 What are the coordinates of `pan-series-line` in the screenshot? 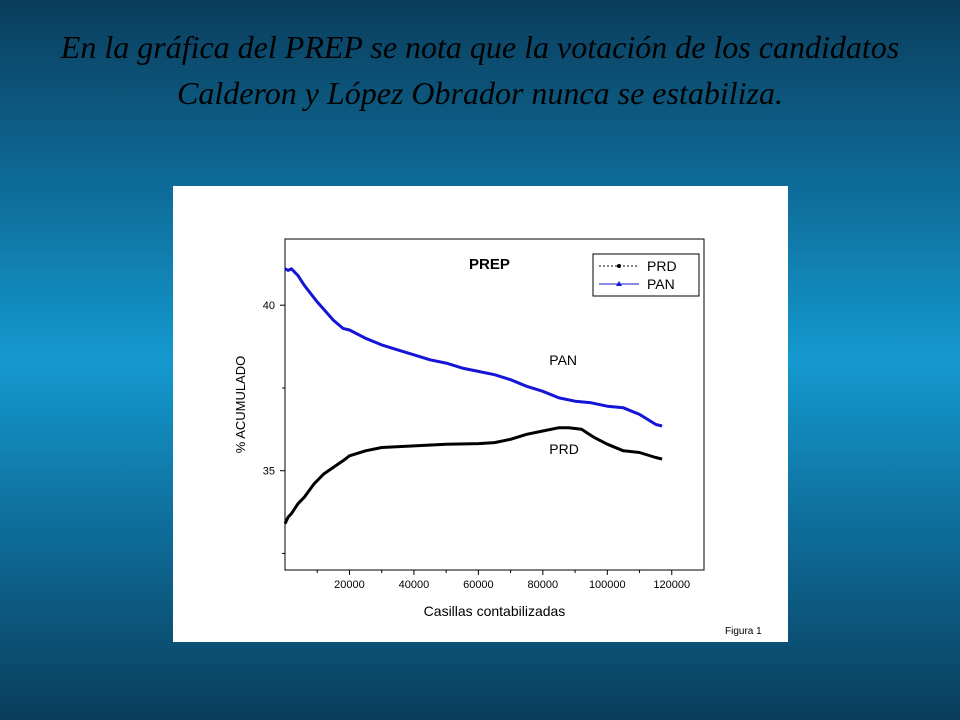 It's located at (473, 347).